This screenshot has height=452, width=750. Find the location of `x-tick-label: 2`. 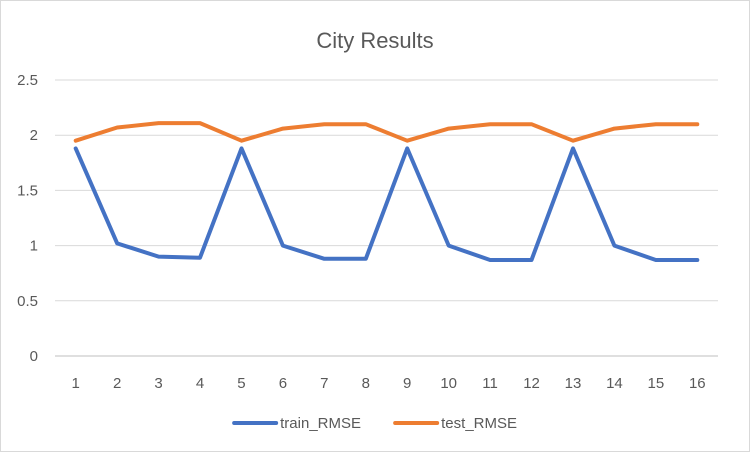

x-tick-label: 2 is located at coordinates (117, 383).